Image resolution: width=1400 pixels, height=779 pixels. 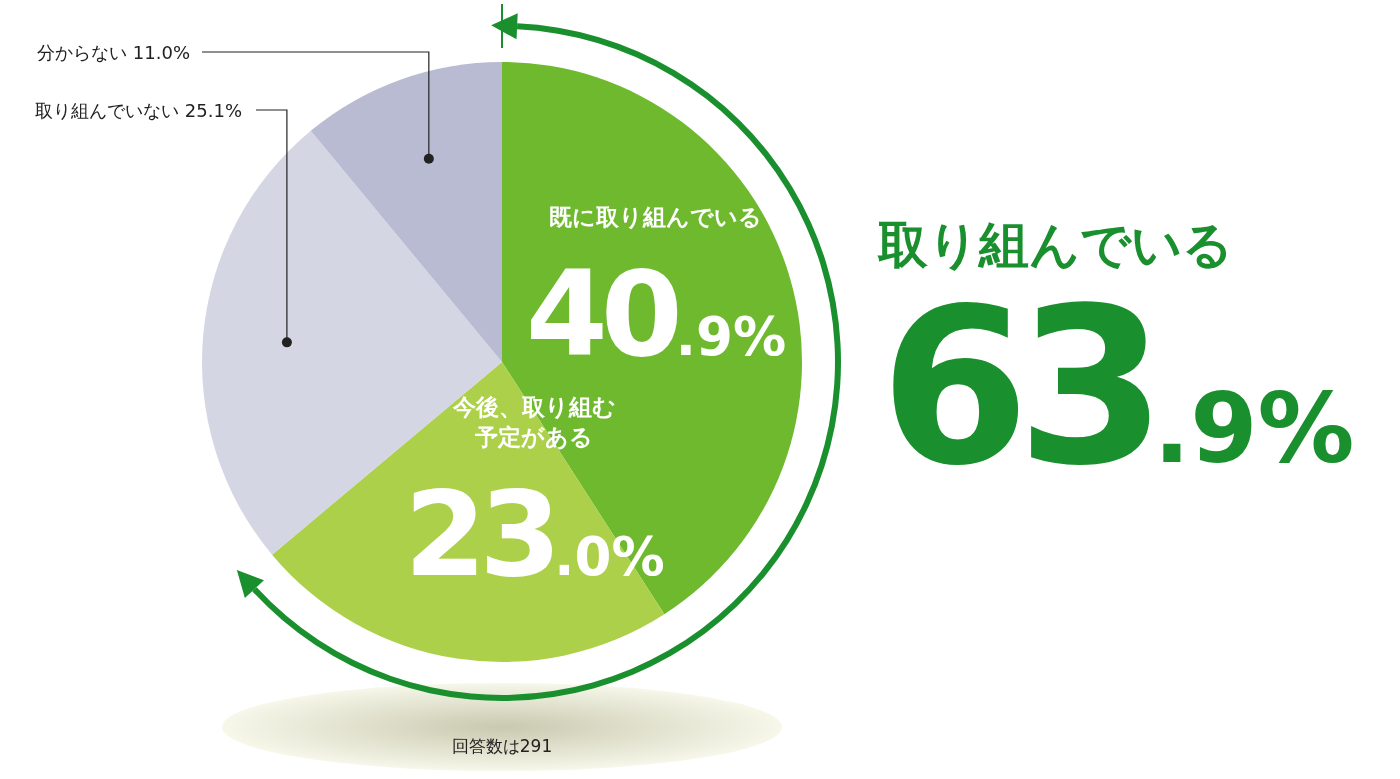 I want to click on slice-label: 今後、取り組む予定がある, so click(x=533, y=422).